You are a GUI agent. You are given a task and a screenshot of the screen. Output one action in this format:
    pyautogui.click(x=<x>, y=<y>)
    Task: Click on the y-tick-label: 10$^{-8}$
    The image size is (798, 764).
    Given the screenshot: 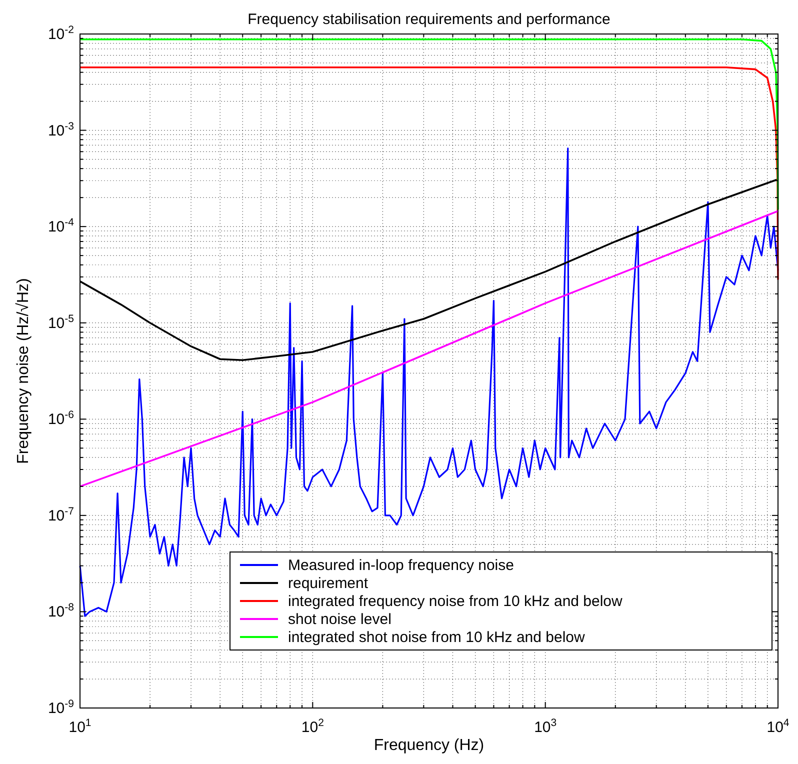 What is the action you would take?
    pyautogui.click(x=61, y=611)
    